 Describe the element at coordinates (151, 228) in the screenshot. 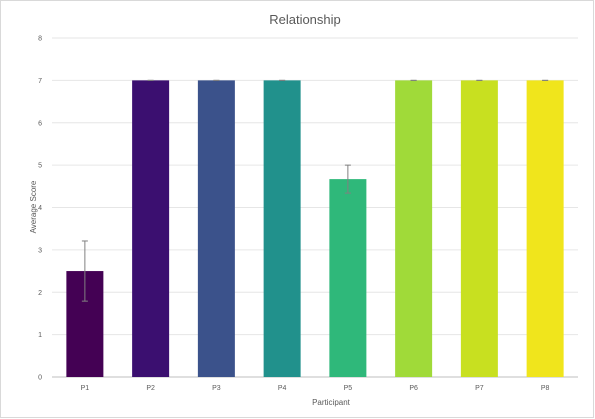

I see `bar-p2` at that location.